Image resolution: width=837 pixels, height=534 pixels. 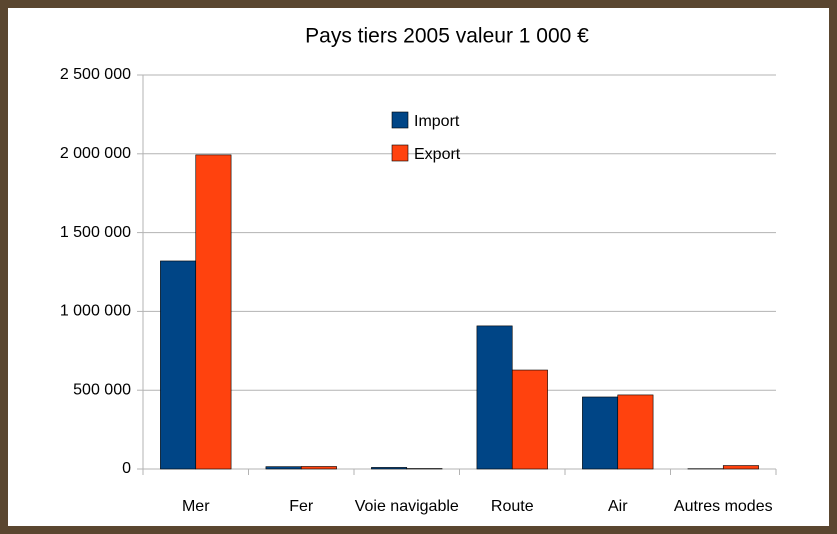 I want to click on legend-label: Import, so click(x=437, y=121).